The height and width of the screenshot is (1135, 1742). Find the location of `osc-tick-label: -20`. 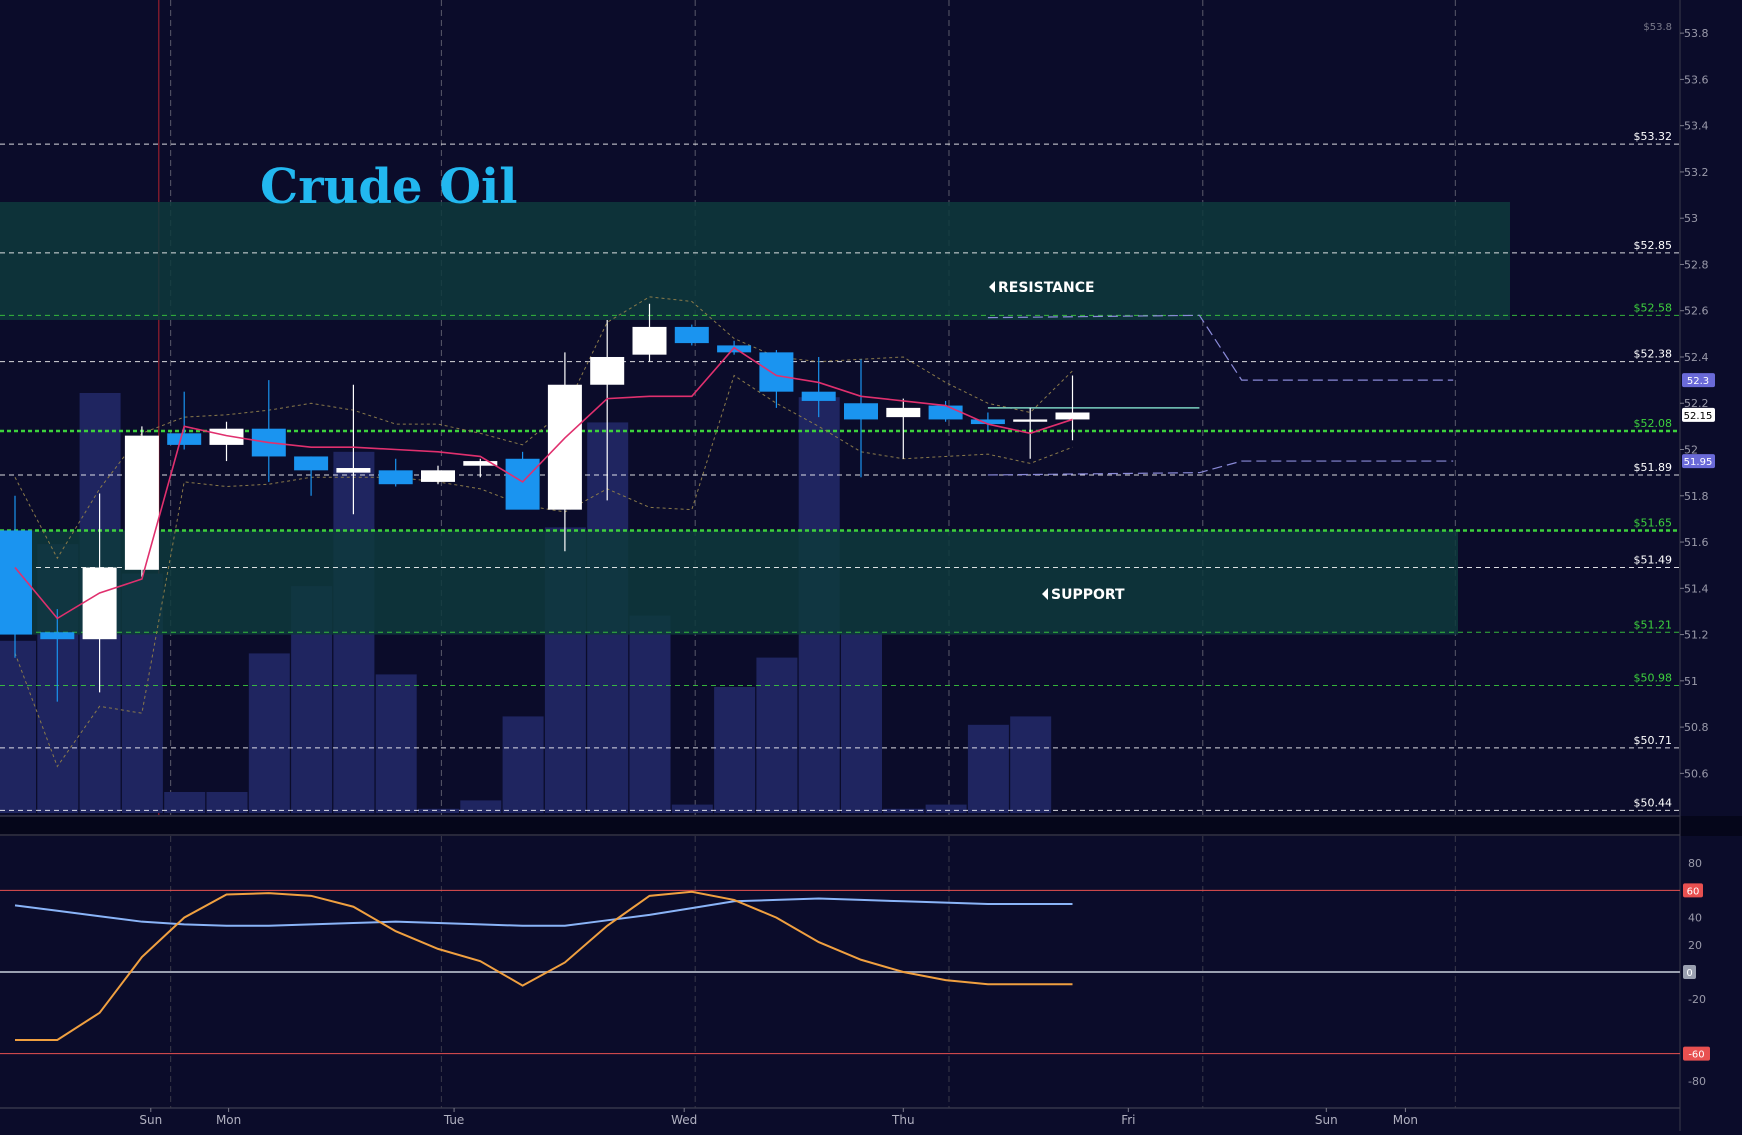

osc-tick-label: -20 is located at coordinates (1697, 999).